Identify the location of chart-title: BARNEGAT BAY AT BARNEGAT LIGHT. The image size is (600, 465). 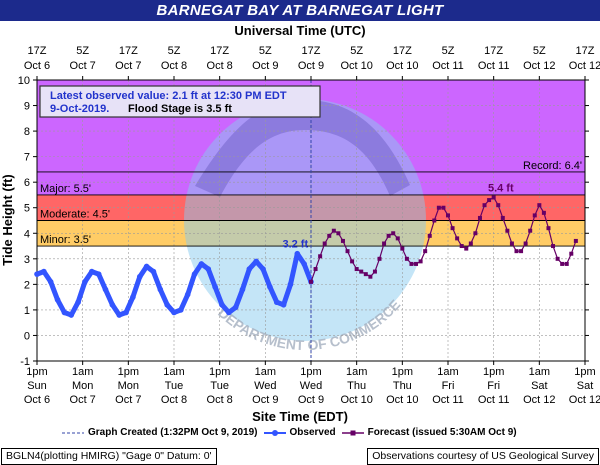
(300, 10).